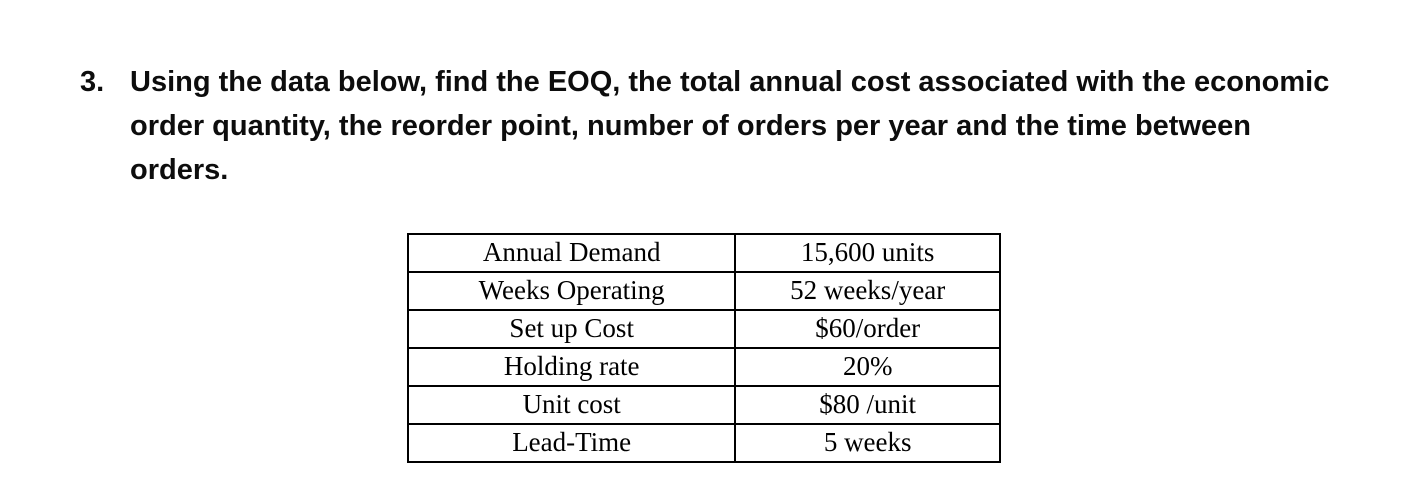 This screenshot has height=502, width=1408. I want to click on table-row: Holding rate 20%, so click(703, 367).